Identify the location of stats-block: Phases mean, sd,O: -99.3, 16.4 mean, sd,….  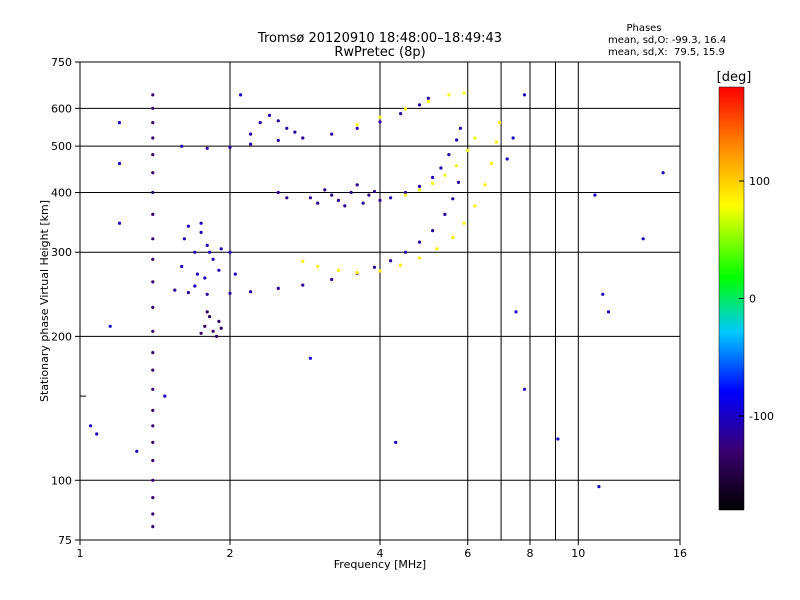
(667, 40).